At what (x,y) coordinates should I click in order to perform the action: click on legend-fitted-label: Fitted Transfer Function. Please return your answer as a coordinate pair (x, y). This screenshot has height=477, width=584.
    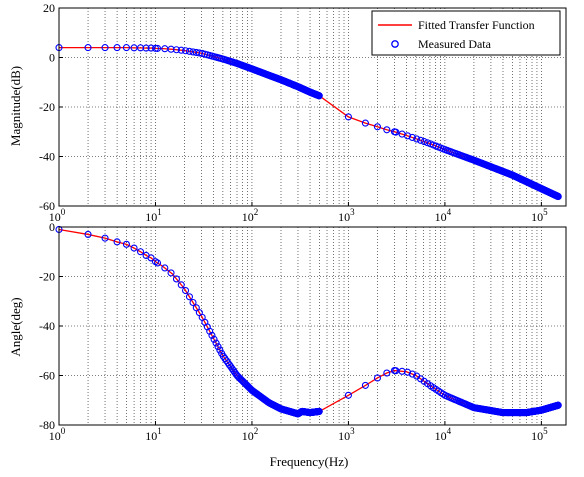
    Looking at the image, I should click on (476, 25).